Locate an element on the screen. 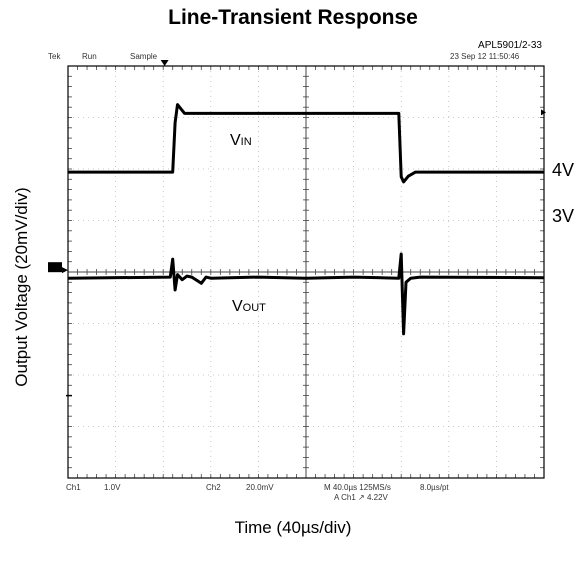 This screenshot has width=586, height=562. chart-title: Line-Transient Response is located at coordinates (293, 17).